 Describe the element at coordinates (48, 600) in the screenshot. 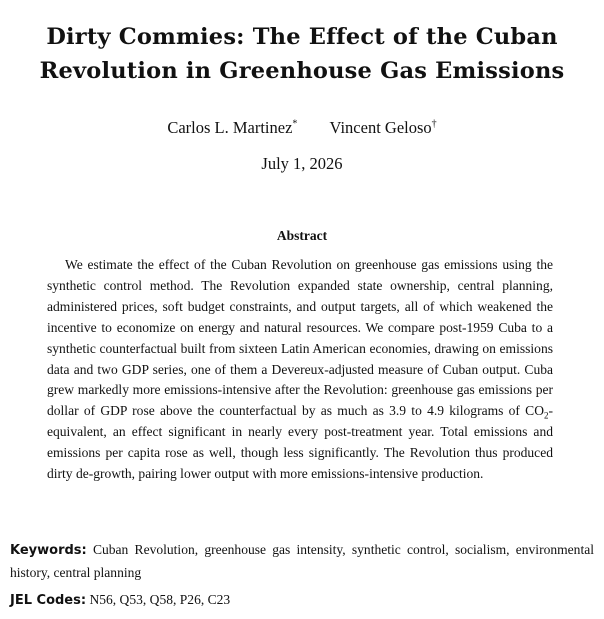

I see `jel-codes-label: JEL Codes:` at that location.